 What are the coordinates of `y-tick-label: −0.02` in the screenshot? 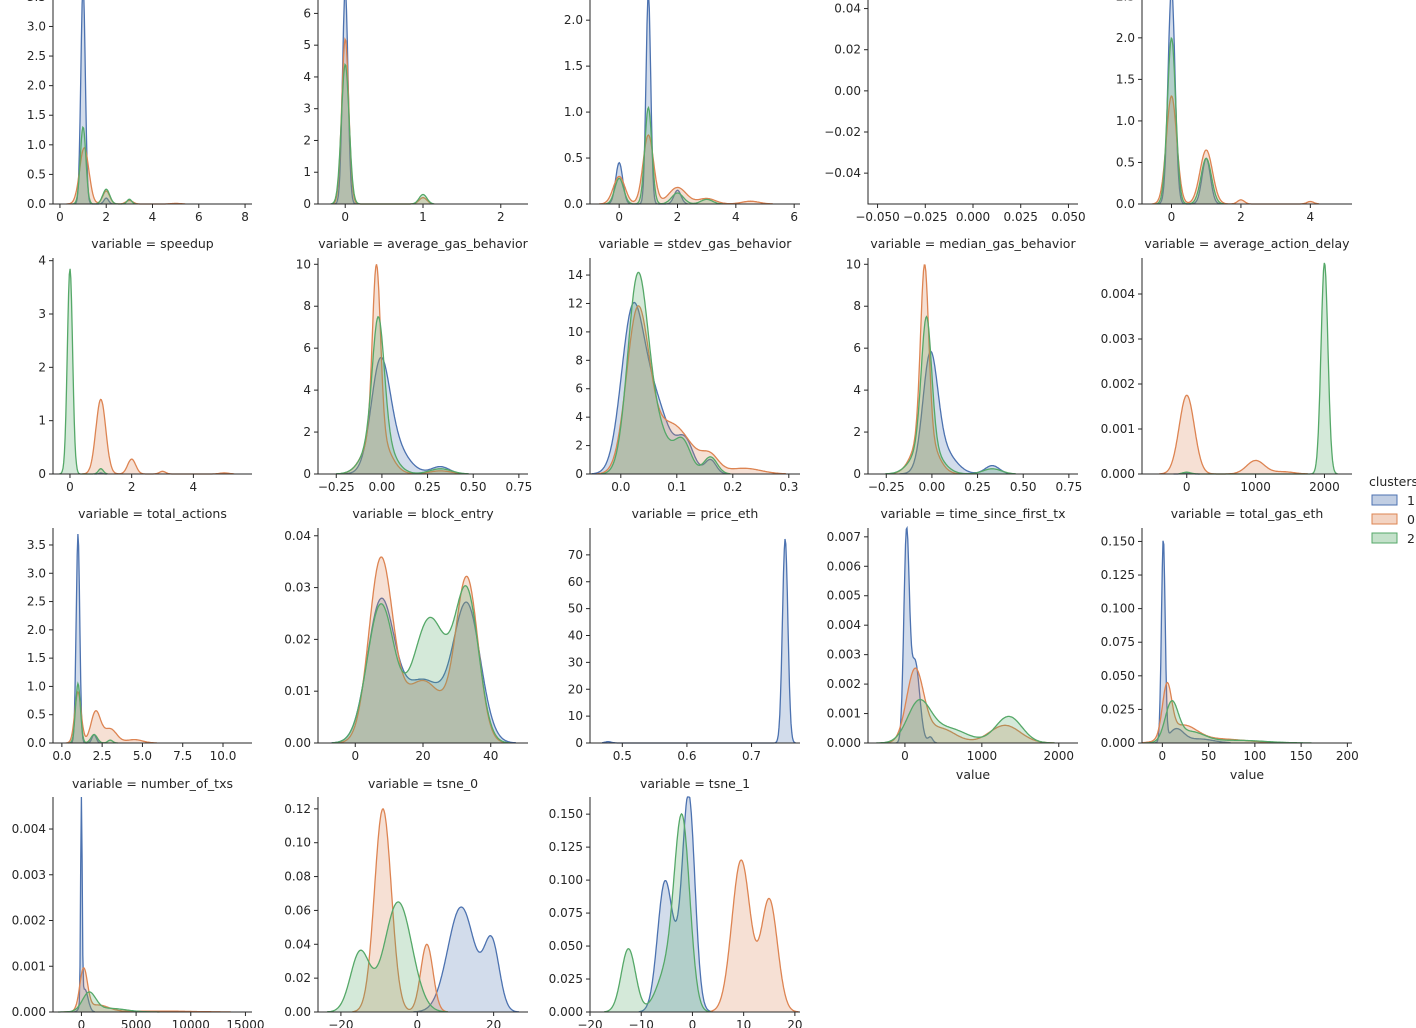 It's located at (842, 132).